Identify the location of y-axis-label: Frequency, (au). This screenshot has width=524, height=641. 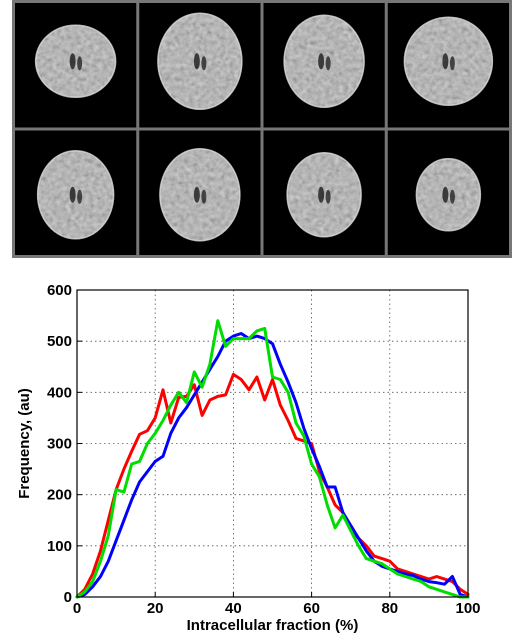
(24, 443).